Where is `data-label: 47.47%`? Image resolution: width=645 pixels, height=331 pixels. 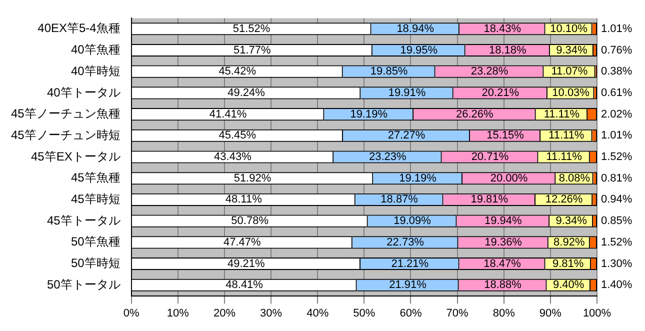 data-label: 47.47% is located at coordinates (242, 242).